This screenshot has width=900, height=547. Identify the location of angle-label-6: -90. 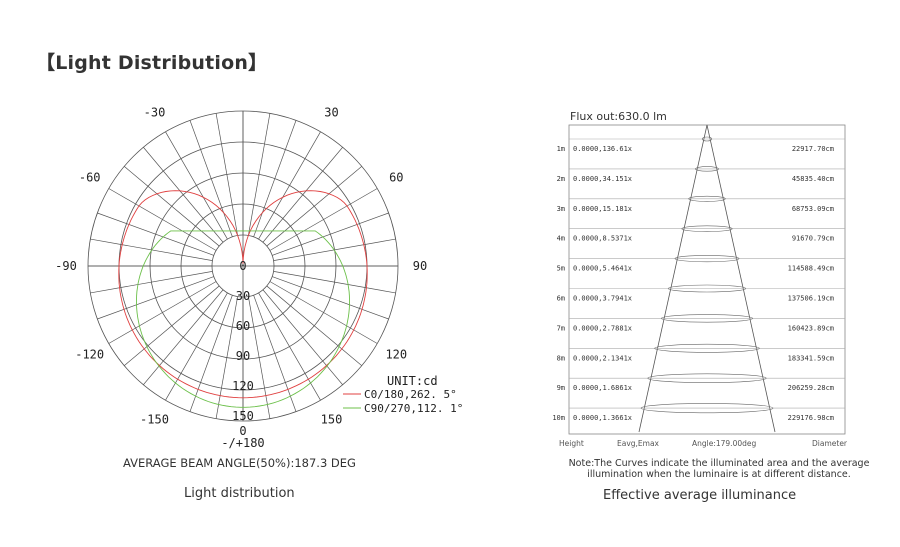
(66, 266).